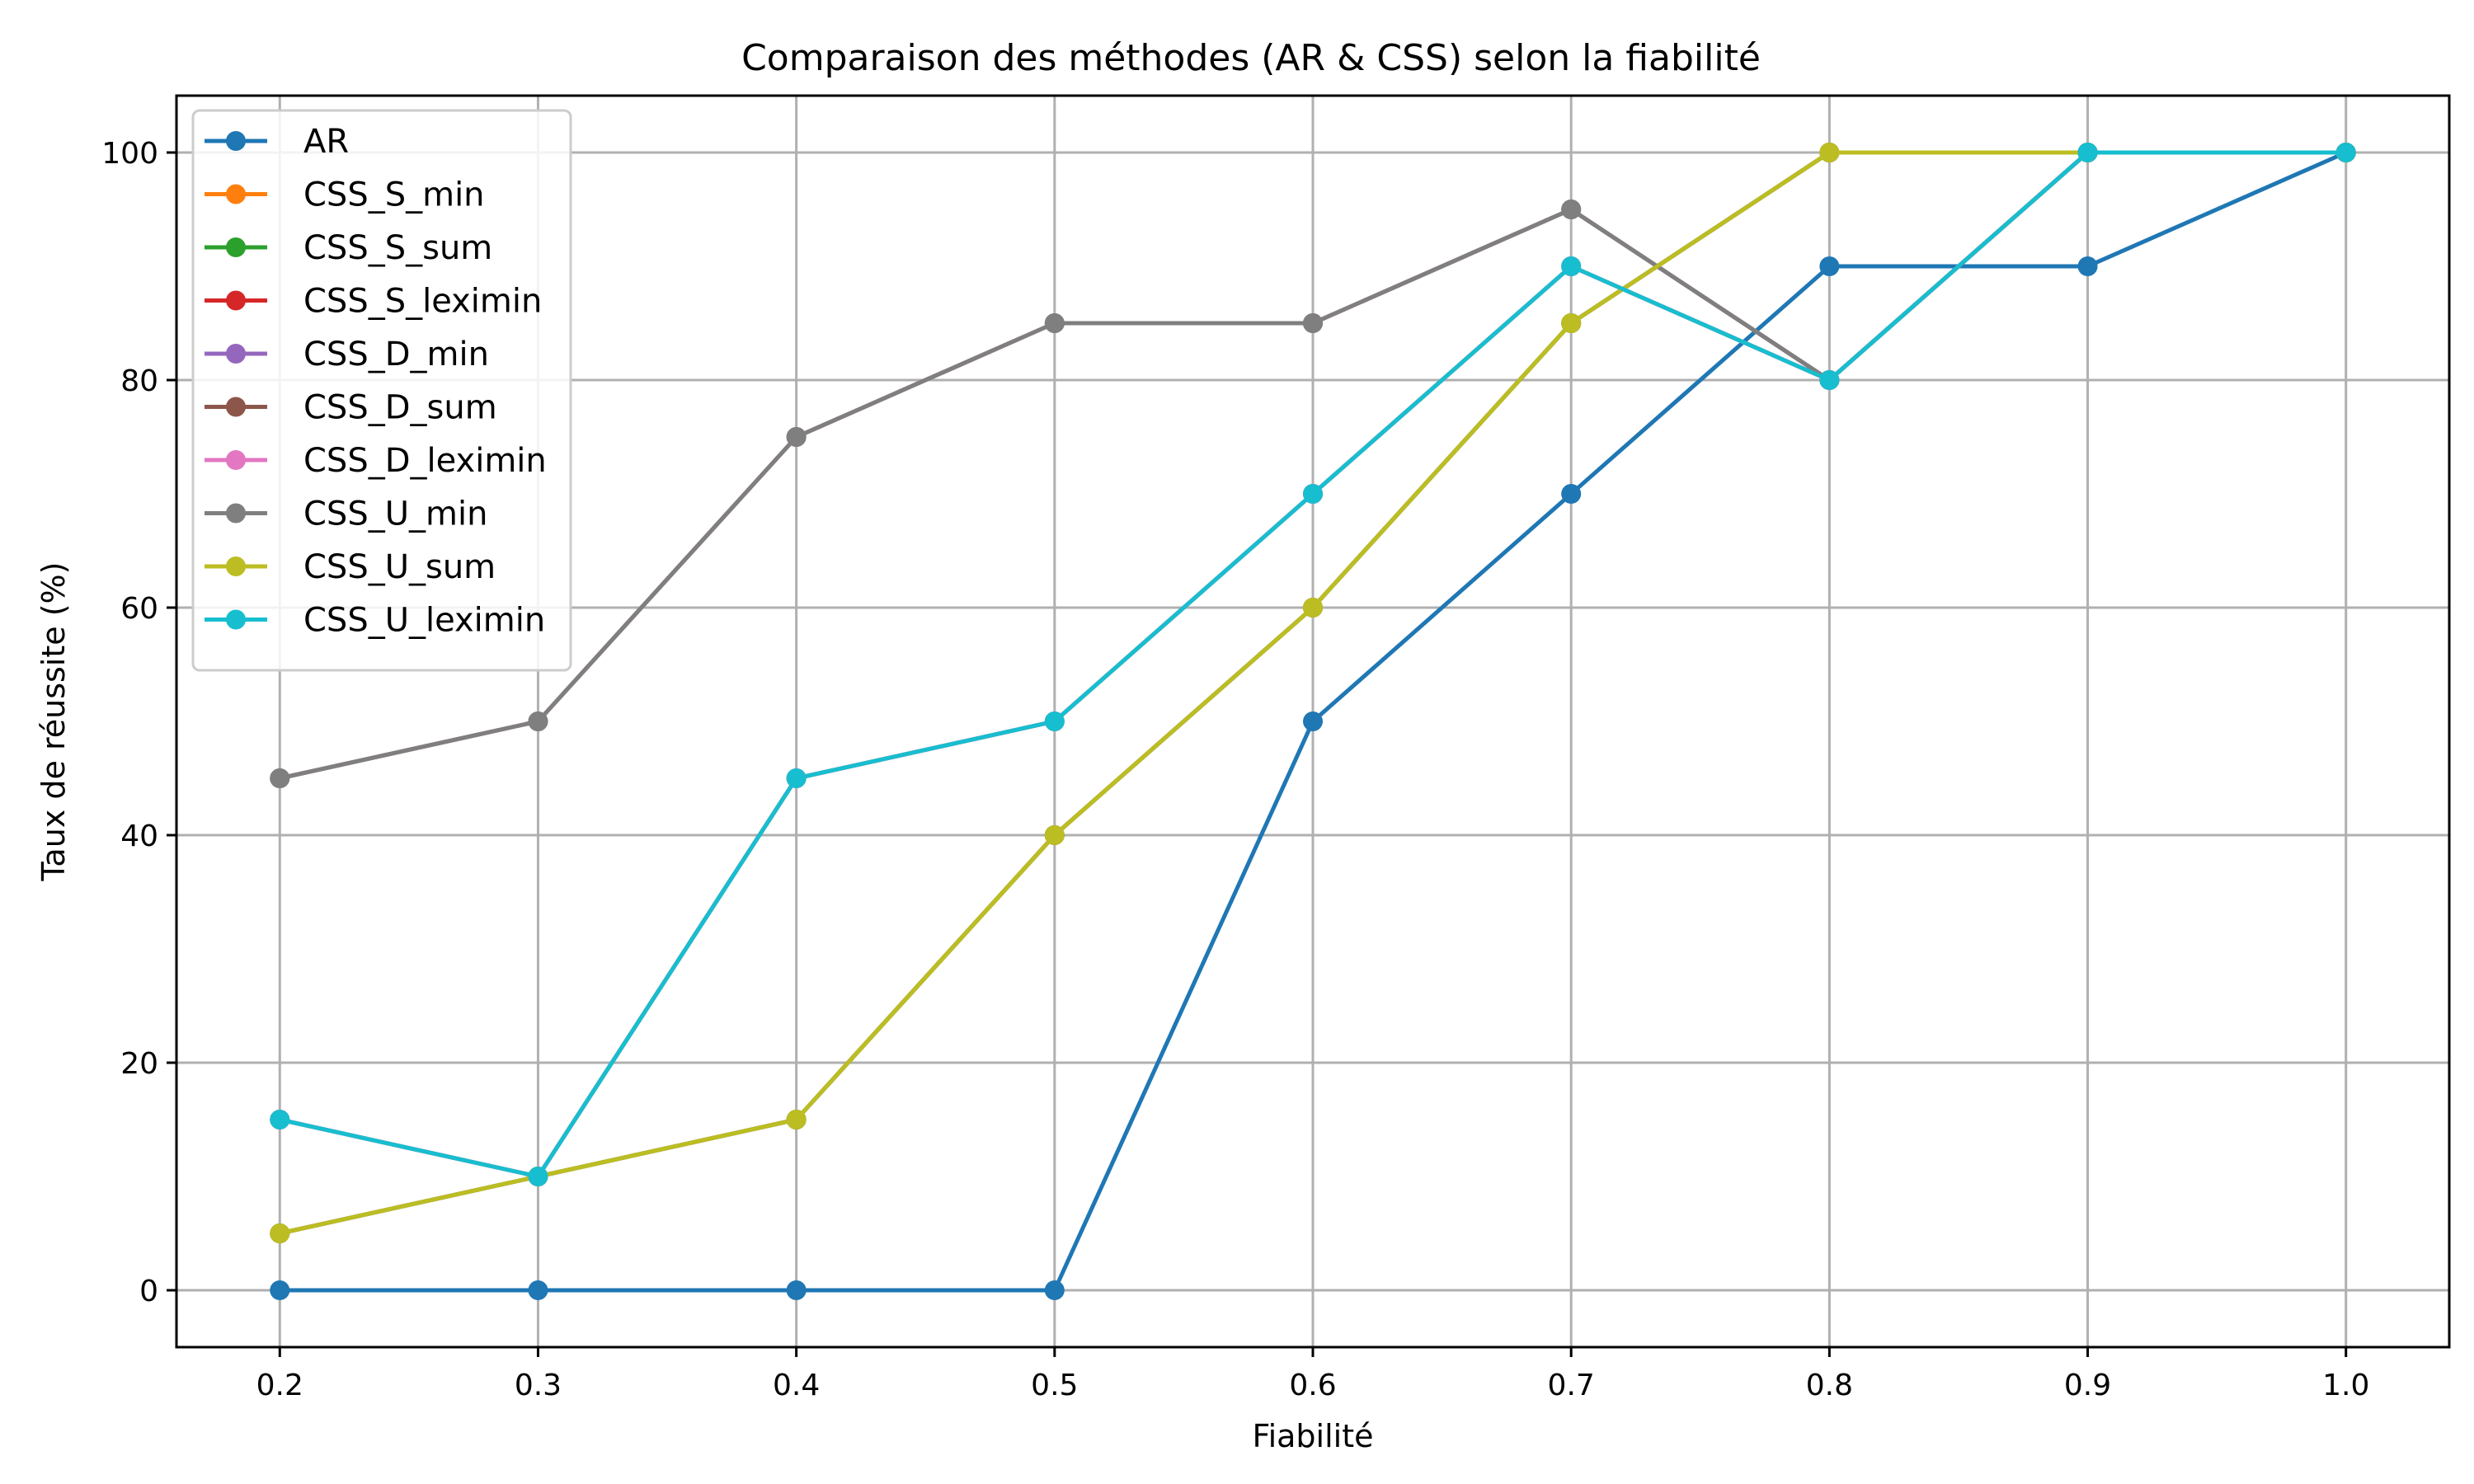  I want to click on legend-item: CSS_D_sum, so click(351, 408).